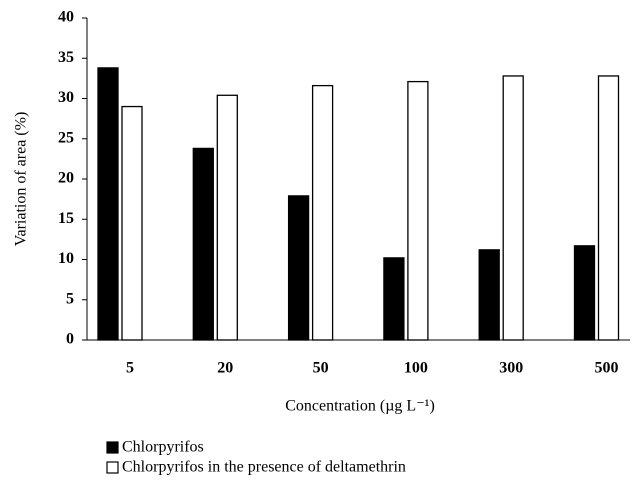 The image size is (635, 485). Describe the element at coordinates (225, 368) in the screenshot. I see `x-tick-label: 20` at that location.